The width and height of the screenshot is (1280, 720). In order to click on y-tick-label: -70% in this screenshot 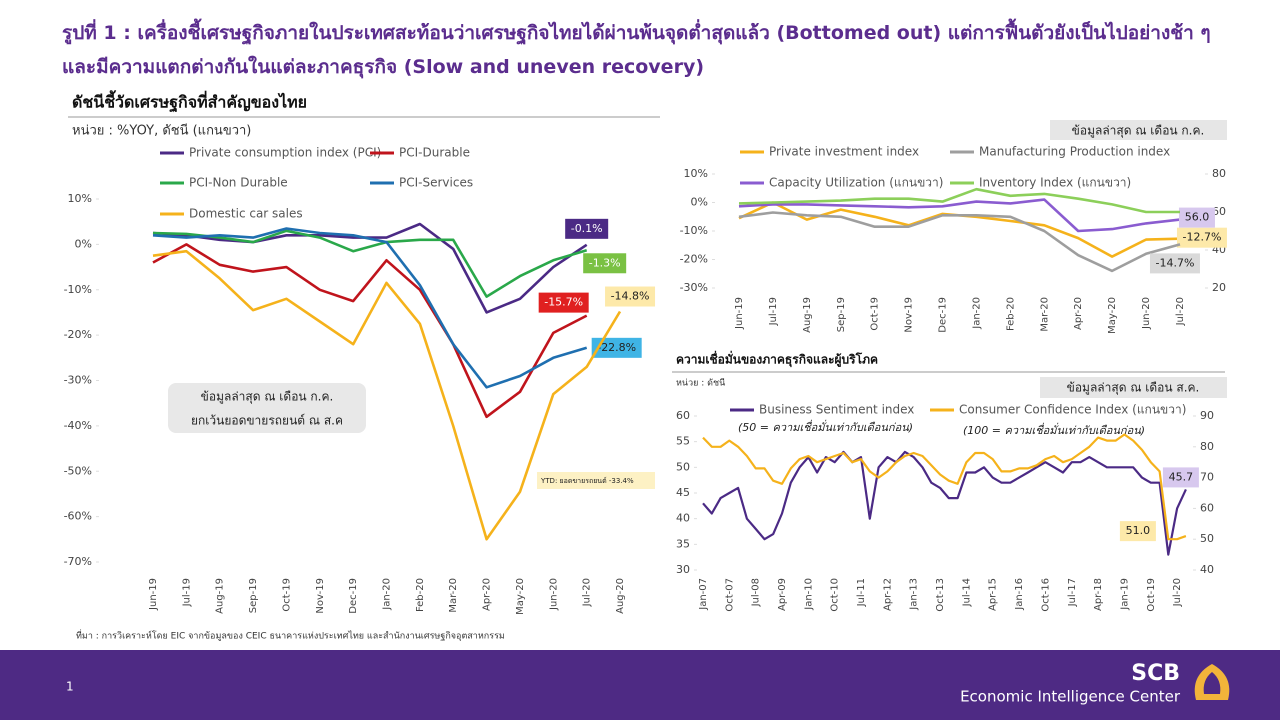, I will do `click(78, 561)`.